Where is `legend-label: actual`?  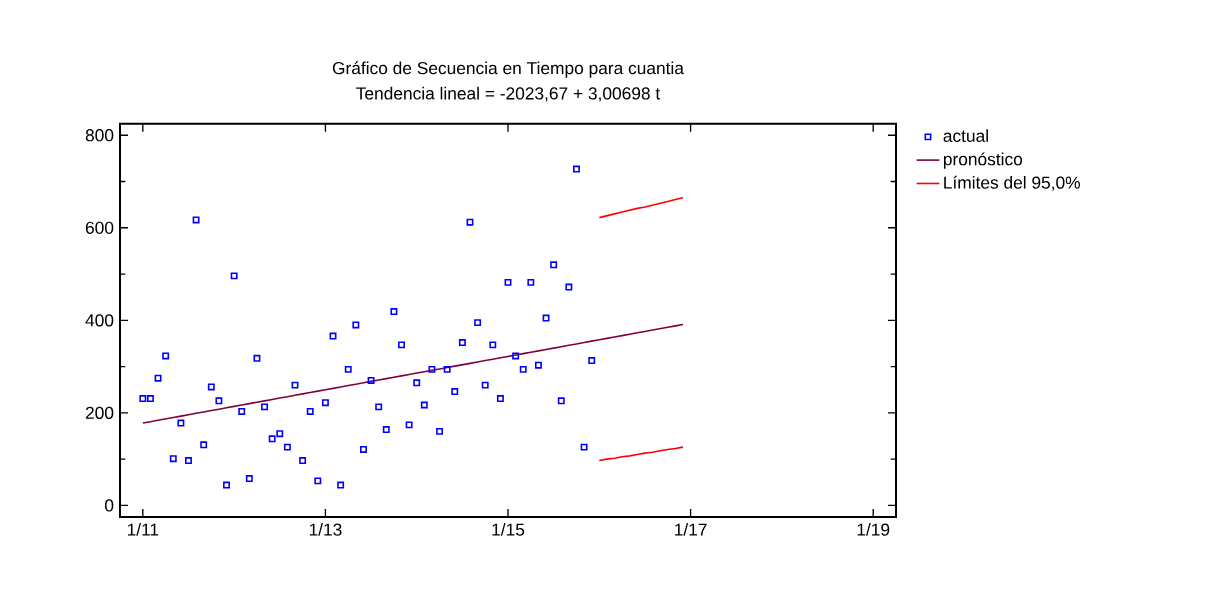
legend-label: actual is located at coordinates (965, 135).